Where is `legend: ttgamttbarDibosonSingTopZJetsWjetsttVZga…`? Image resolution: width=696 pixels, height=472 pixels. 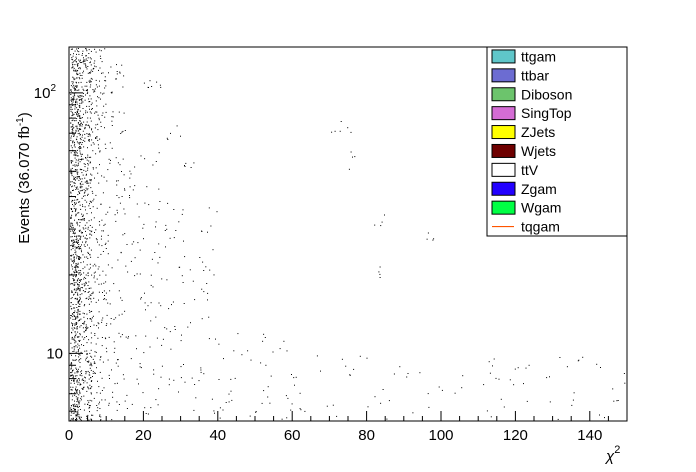
legend: ttgamttbarDibosonSingTopZJetsWjetsttVZga… is located at coordinates (557, 141).